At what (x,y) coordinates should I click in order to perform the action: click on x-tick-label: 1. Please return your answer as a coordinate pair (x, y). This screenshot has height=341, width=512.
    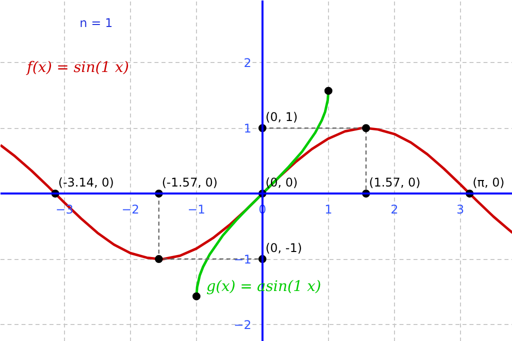
    Looking at the image, I should click on (328, 209).